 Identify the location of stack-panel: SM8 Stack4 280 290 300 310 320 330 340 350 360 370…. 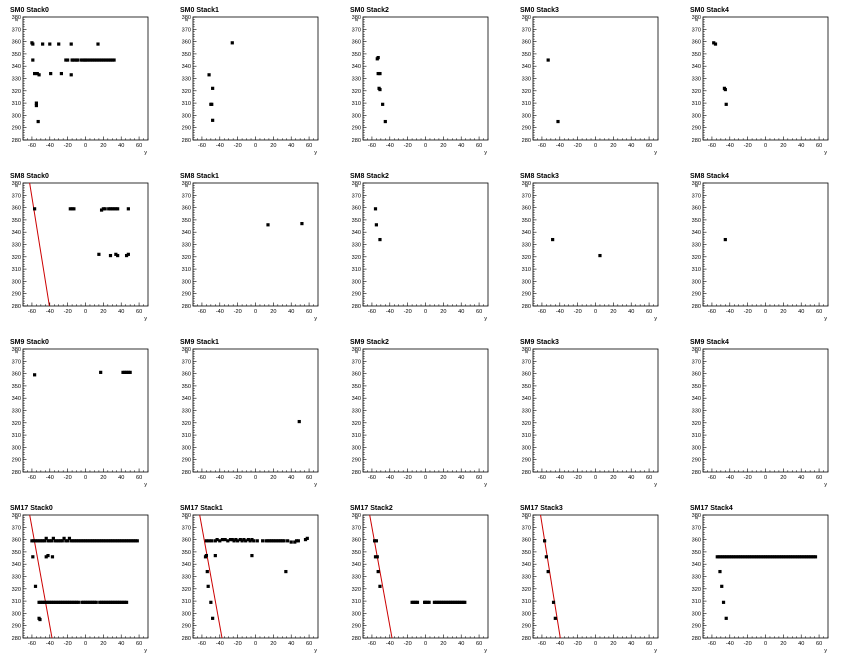
(759, 247).